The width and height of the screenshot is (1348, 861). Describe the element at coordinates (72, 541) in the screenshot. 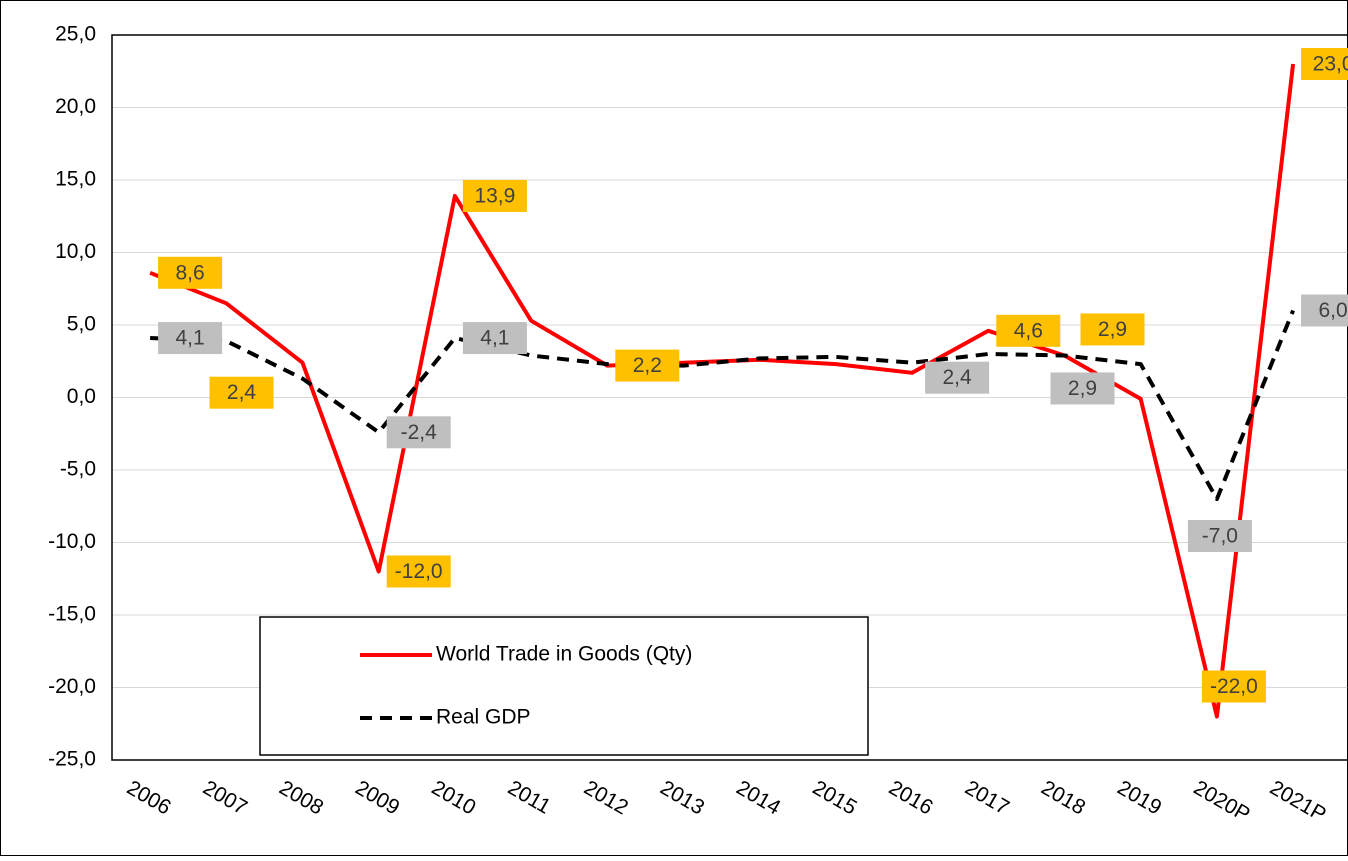

I see `y-tick-label: -10,0` at that location.